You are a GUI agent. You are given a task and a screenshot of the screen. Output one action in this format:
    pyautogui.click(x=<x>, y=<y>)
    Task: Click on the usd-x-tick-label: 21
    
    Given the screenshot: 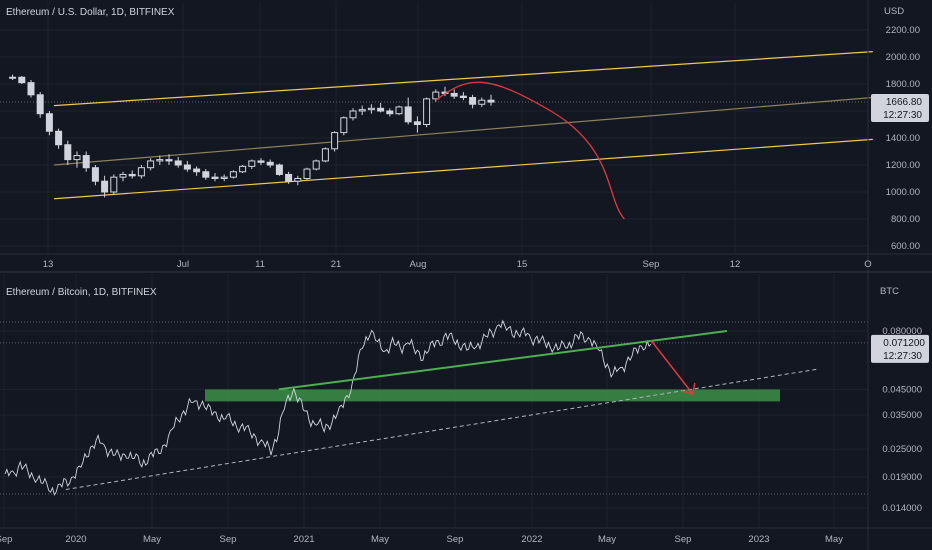 What is the action you would take?
    pyautogui.click(x=336, y=264)
    